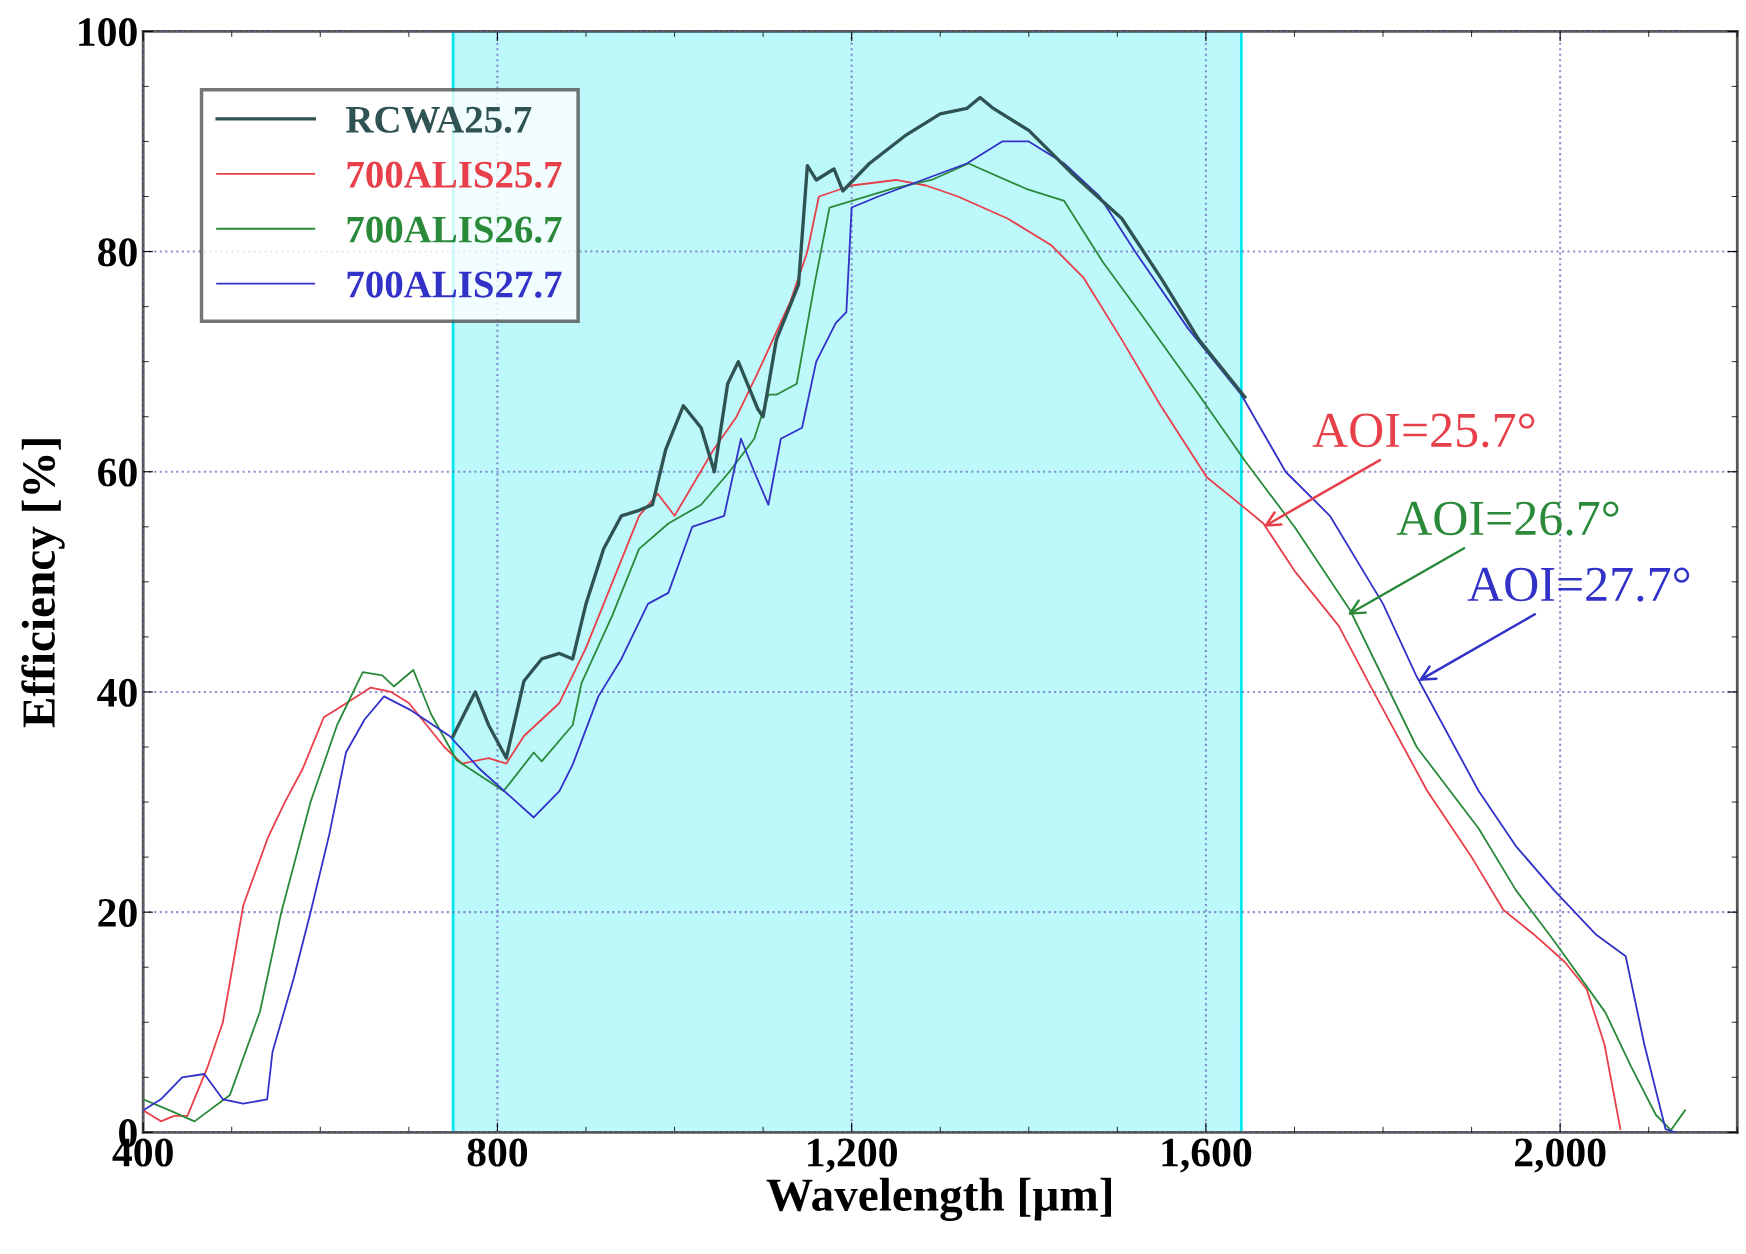 Image resolution: width=1746 pixels, height=1254 pixels. What do you see at coordinates (938, 1199) in the screenshot?
I see `x-axis-title: Wavelength [µm]` at bounding box center [938, 1199].